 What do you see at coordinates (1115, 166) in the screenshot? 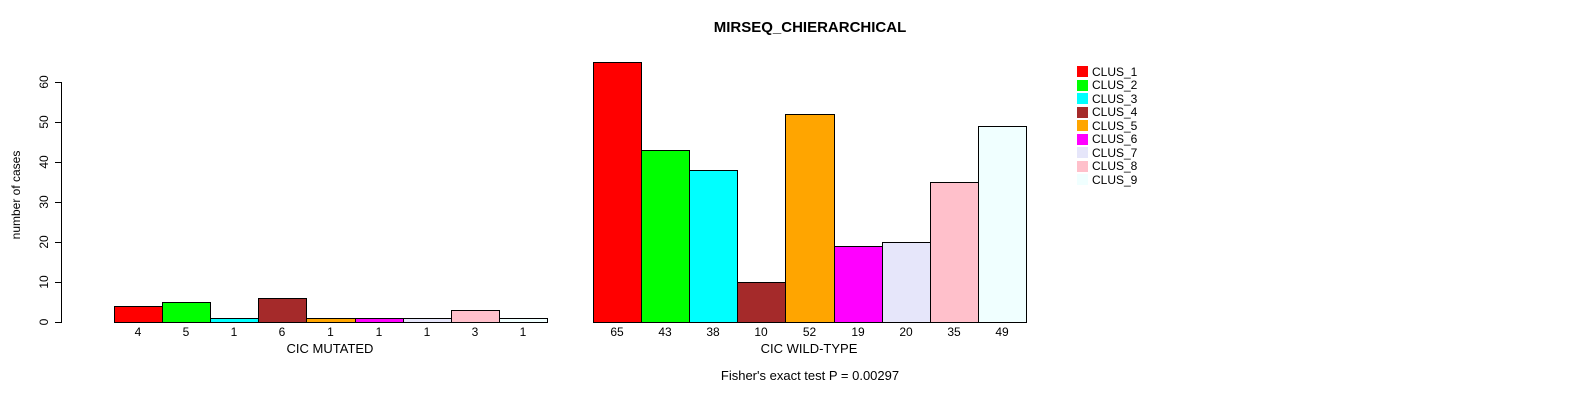
I see `legend-label-clus_8: CLUS_8` at bounding box center [1115, 166].